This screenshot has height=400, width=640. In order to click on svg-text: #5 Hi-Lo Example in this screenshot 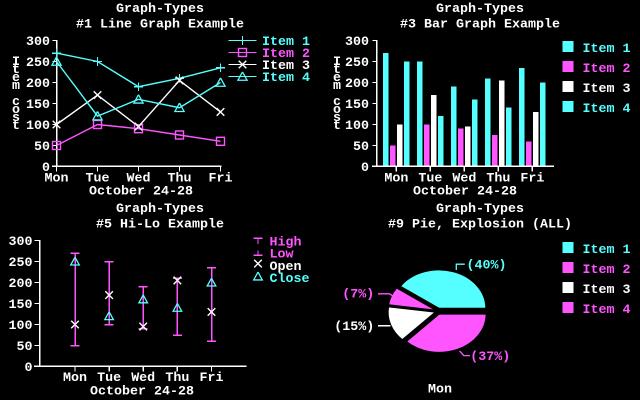, I will do `click(160, 225)`.